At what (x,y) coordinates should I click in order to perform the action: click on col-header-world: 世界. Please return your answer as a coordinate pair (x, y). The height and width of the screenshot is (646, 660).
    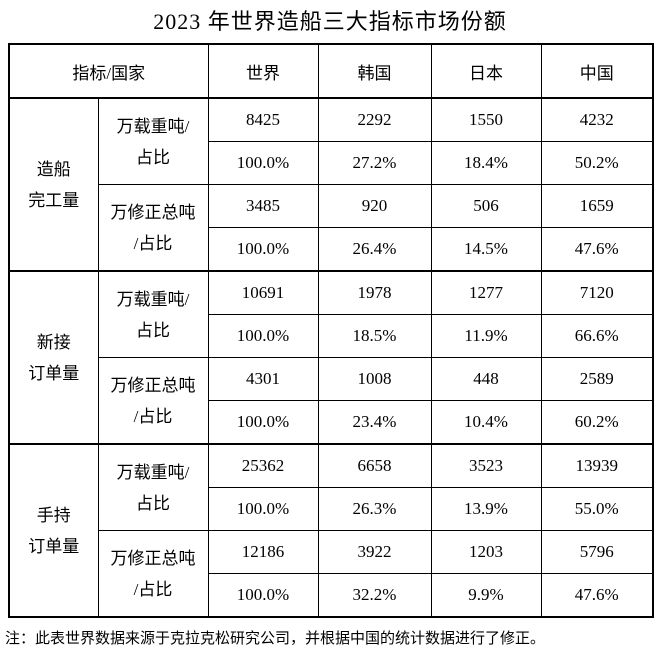
    Looking at the image, I should click on (263, 71).